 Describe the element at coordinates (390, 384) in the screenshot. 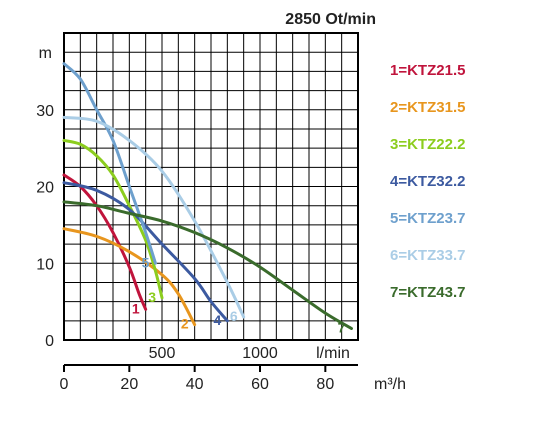

I see `x-axis-label-m3h: m³/h` at that location.